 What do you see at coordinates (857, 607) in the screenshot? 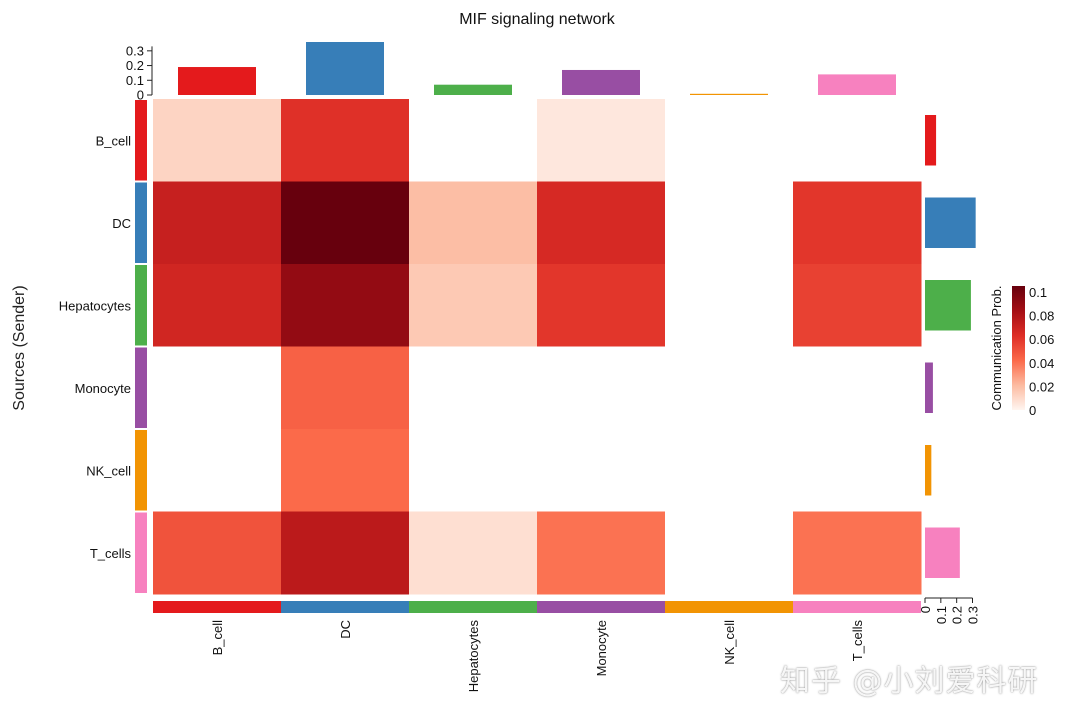
I see `col-color-T_cells` at bounding box center [857, 607].